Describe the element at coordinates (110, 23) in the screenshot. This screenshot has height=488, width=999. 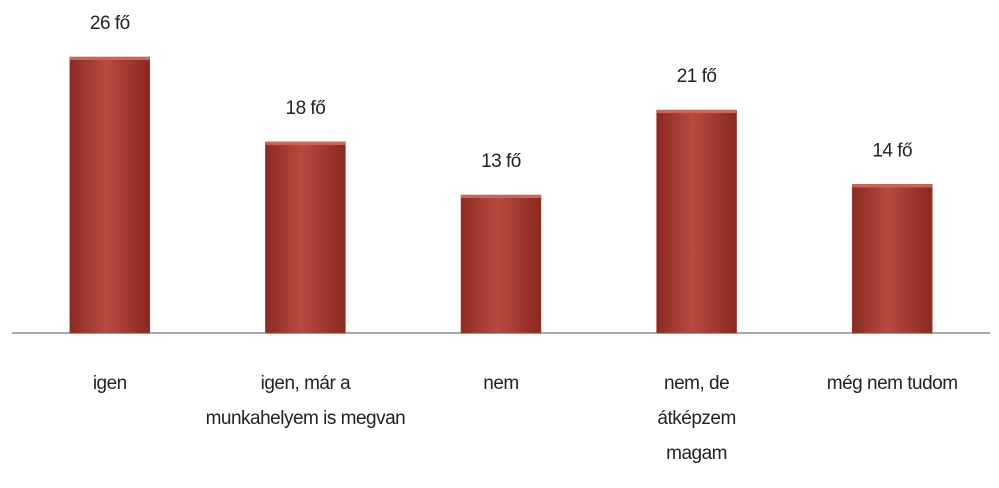
I see `value-label: 26 fő` at that location.